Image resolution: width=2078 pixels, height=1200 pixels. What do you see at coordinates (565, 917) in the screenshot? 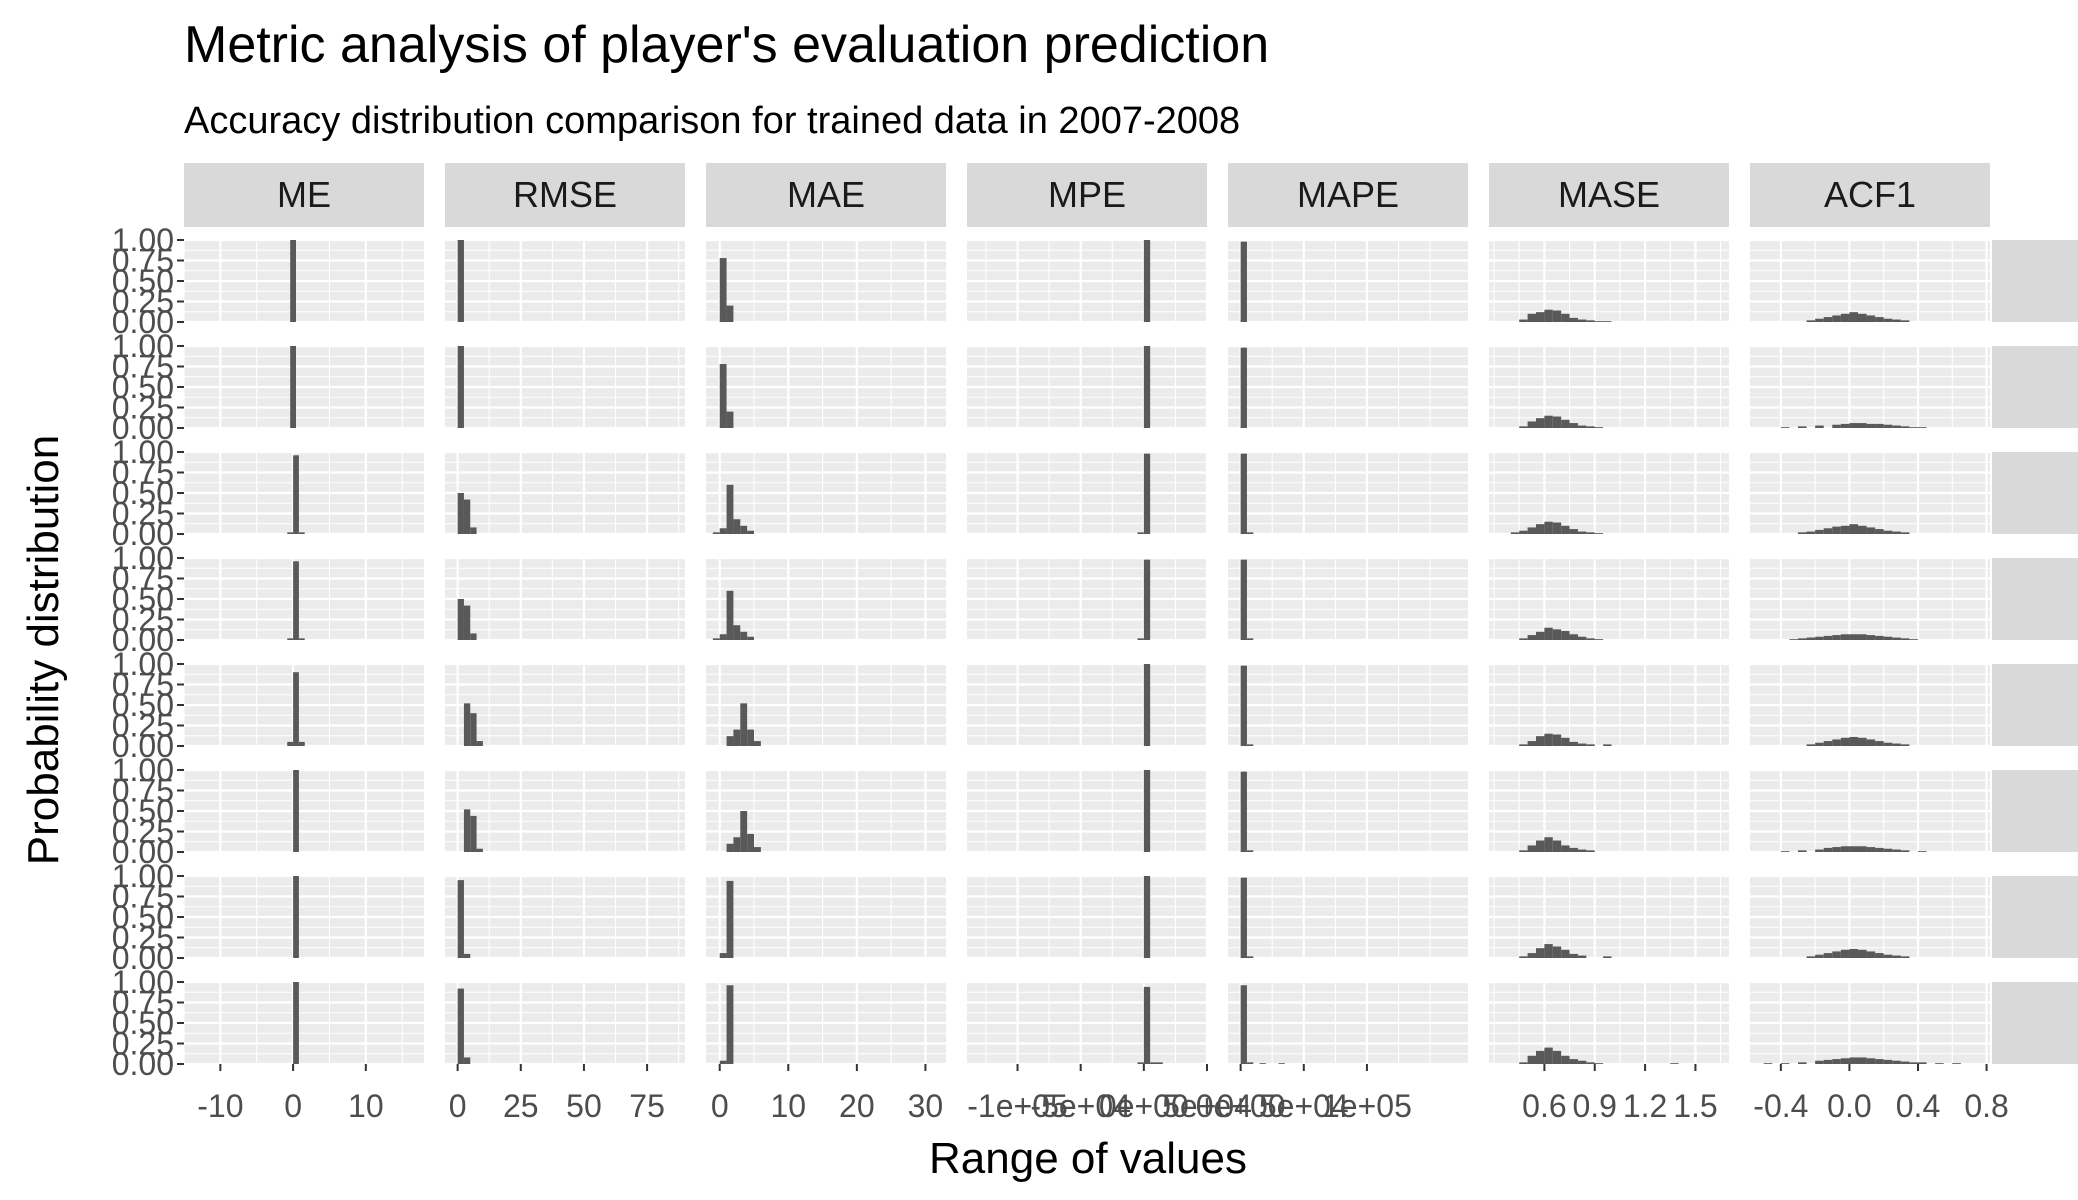
I see `panel-r7-rmse` at bounding box center [565, 917].